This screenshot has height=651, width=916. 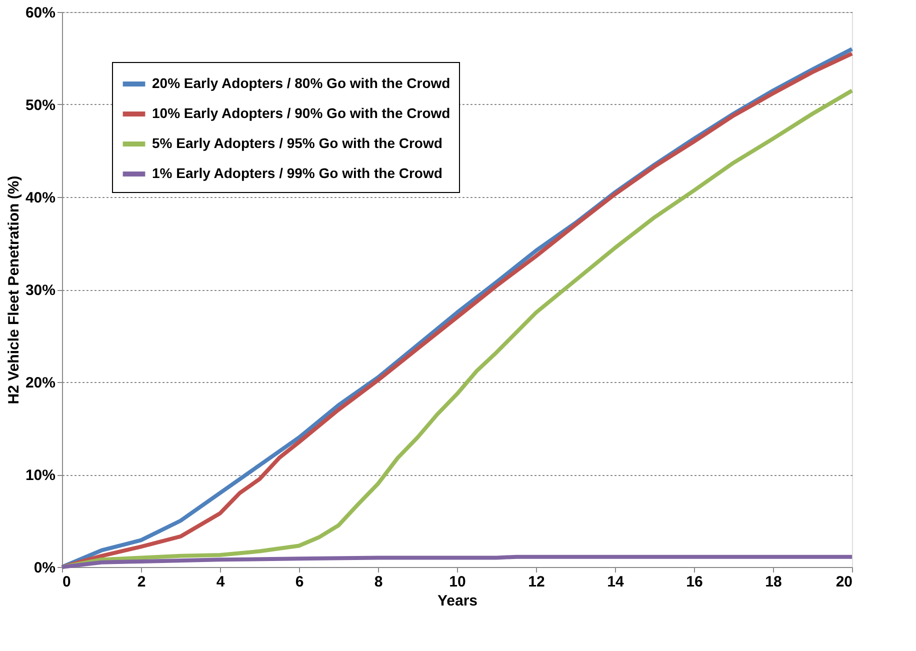 I want to click on legend-label: 1% Early Adopters / 99% Go with the Crowd, so click(x=297, y=173).